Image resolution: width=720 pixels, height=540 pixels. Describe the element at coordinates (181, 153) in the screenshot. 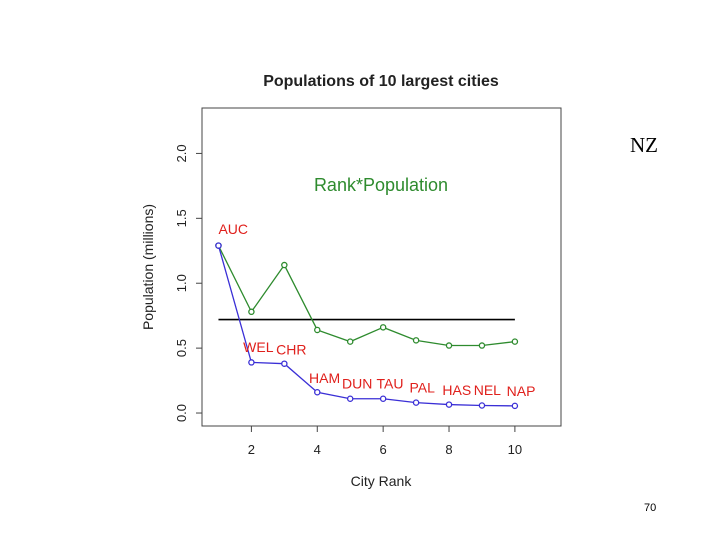

I see `y-tick-label-4: 2.0` at that location.